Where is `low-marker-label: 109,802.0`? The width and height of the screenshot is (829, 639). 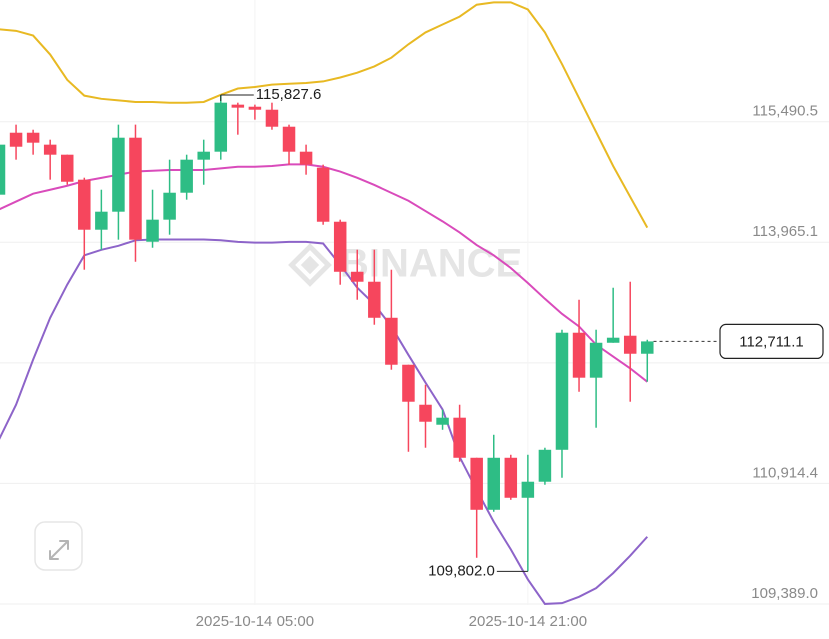 low-marker-label: 109,802.0 is located at coordinates (461, 570).